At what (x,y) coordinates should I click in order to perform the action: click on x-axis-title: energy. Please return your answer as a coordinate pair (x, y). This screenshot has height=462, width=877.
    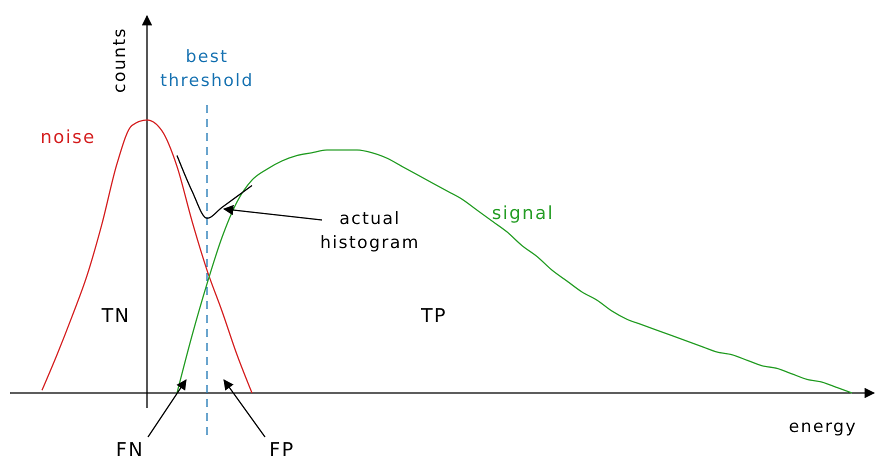
    Looking at the image, I should click on (822, 427).